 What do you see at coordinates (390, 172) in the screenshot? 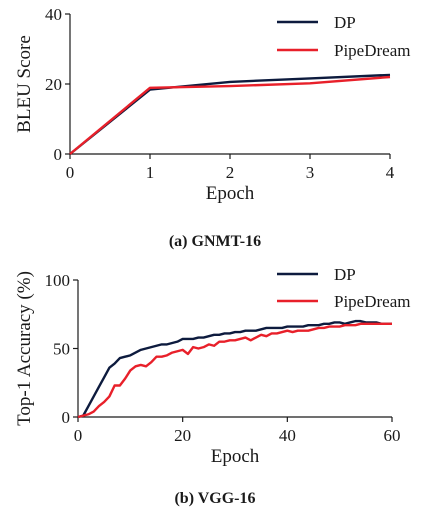
I see `x-tick-label: 4` at bounding box center [390, 172].